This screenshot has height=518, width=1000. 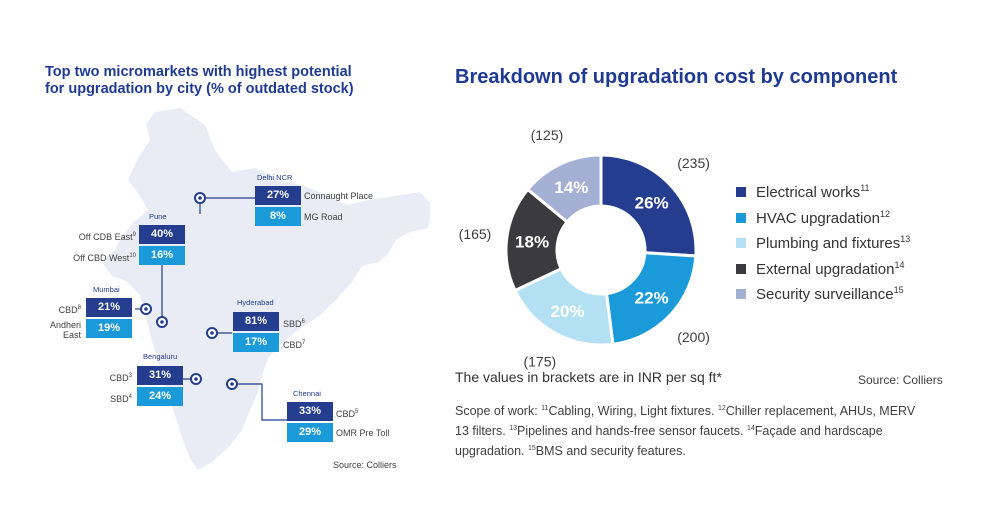 I want to click on slice-electrical, so click(x=648, y=205).